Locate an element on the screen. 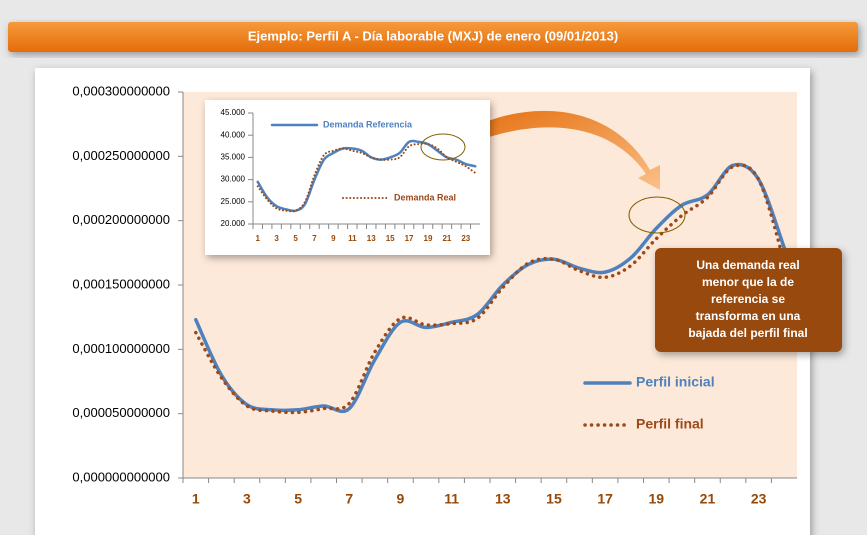 This screenshot has height=535, width=867. y-tick-label: 20.000 is located at coordinates (233, 223).